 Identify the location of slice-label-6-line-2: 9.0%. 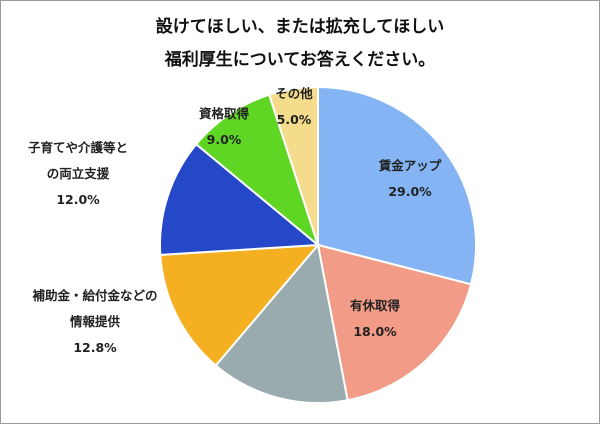
(224, 139).